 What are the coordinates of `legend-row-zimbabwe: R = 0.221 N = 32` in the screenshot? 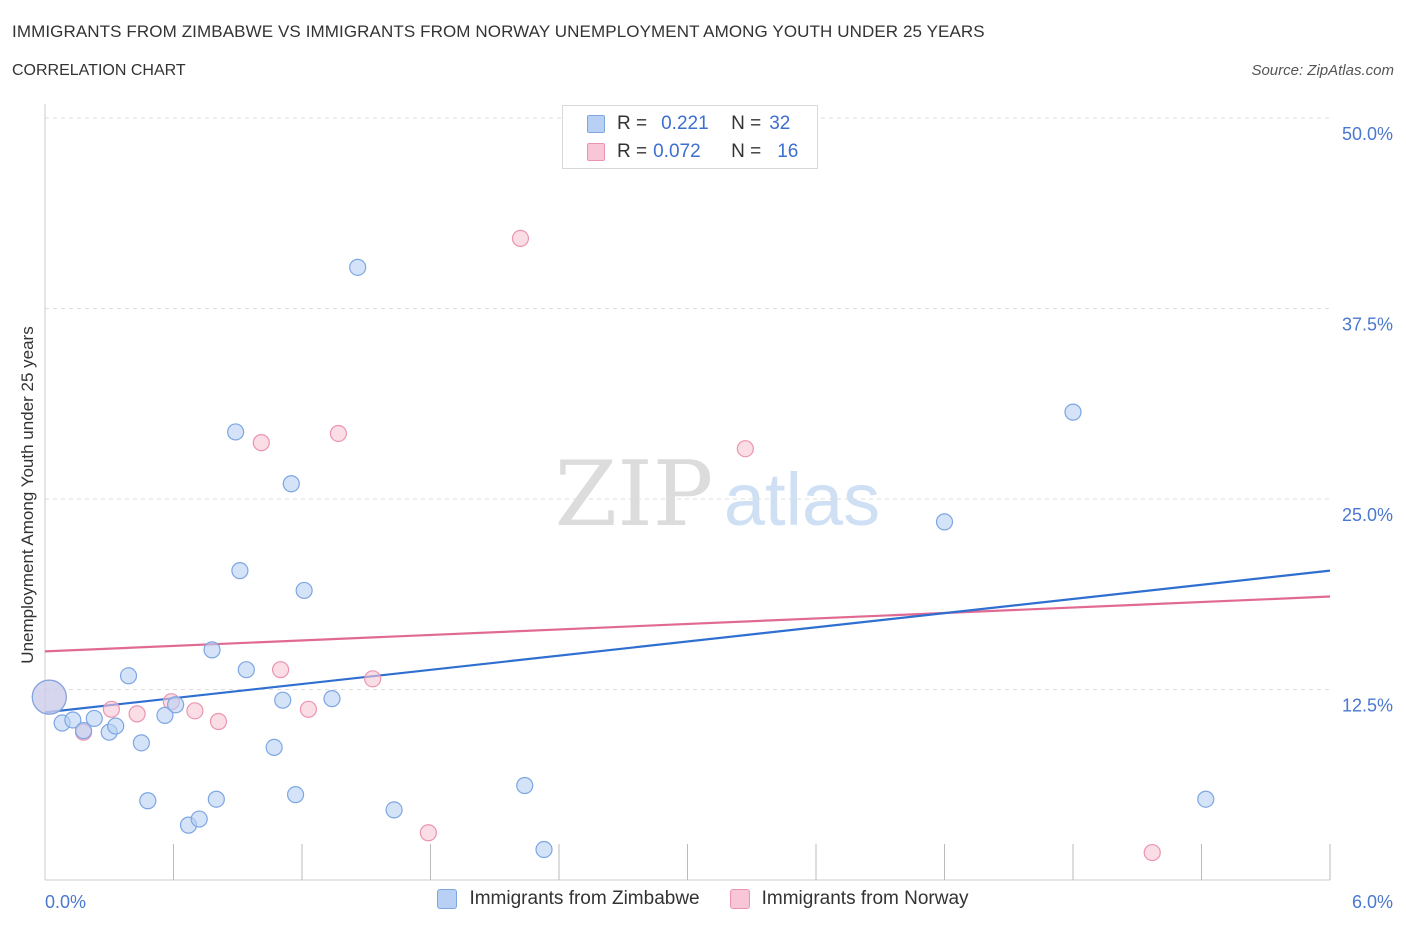 It's located at (688, 124).